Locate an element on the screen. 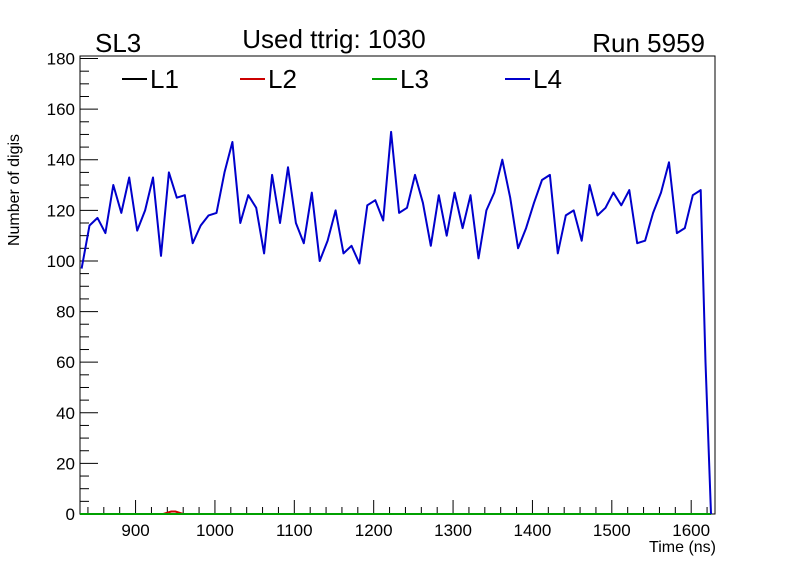  y-tick-label: 20 is located at coordinates (65, 463).